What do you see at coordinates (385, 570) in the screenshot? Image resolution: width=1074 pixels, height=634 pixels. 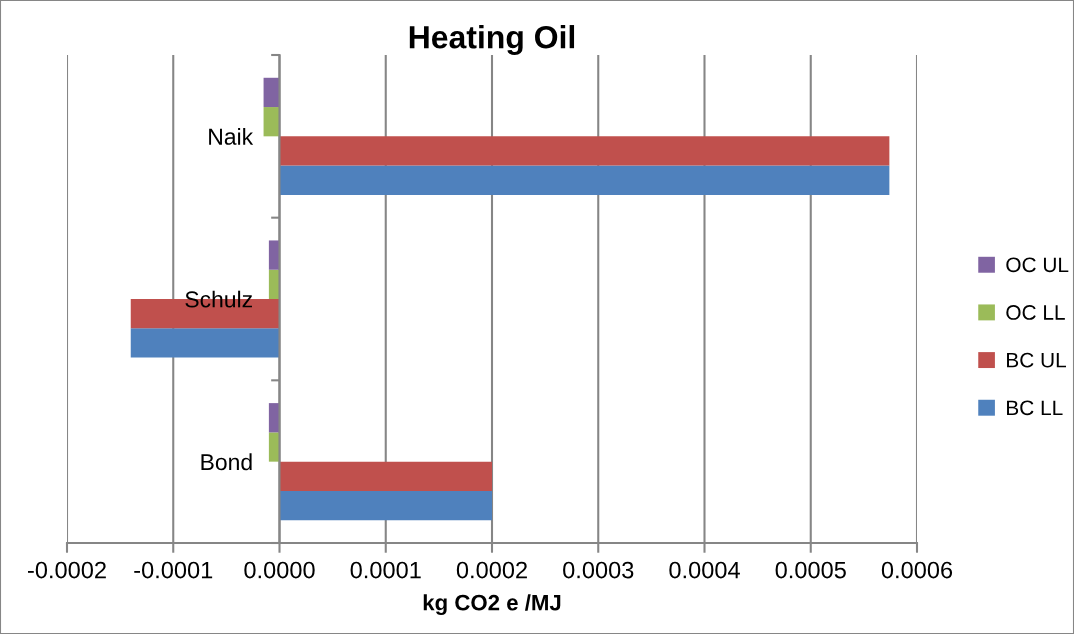 I see `x-tick-label: 0.0001` at bounding box center [385, 570].